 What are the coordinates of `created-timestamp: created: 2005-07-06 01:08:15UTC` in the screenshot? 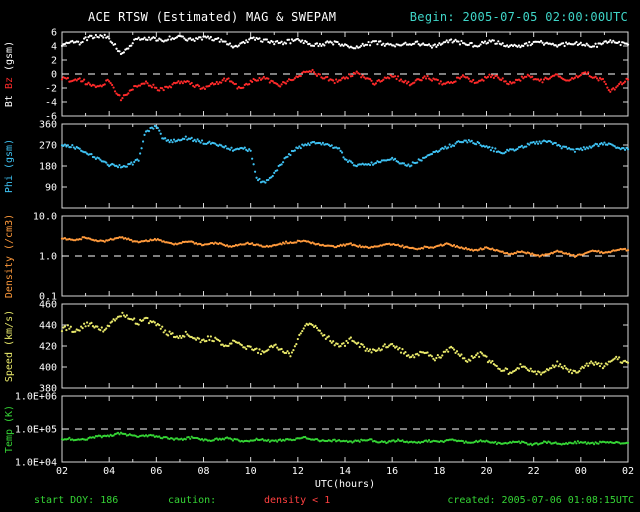 It's located at (540, 500).